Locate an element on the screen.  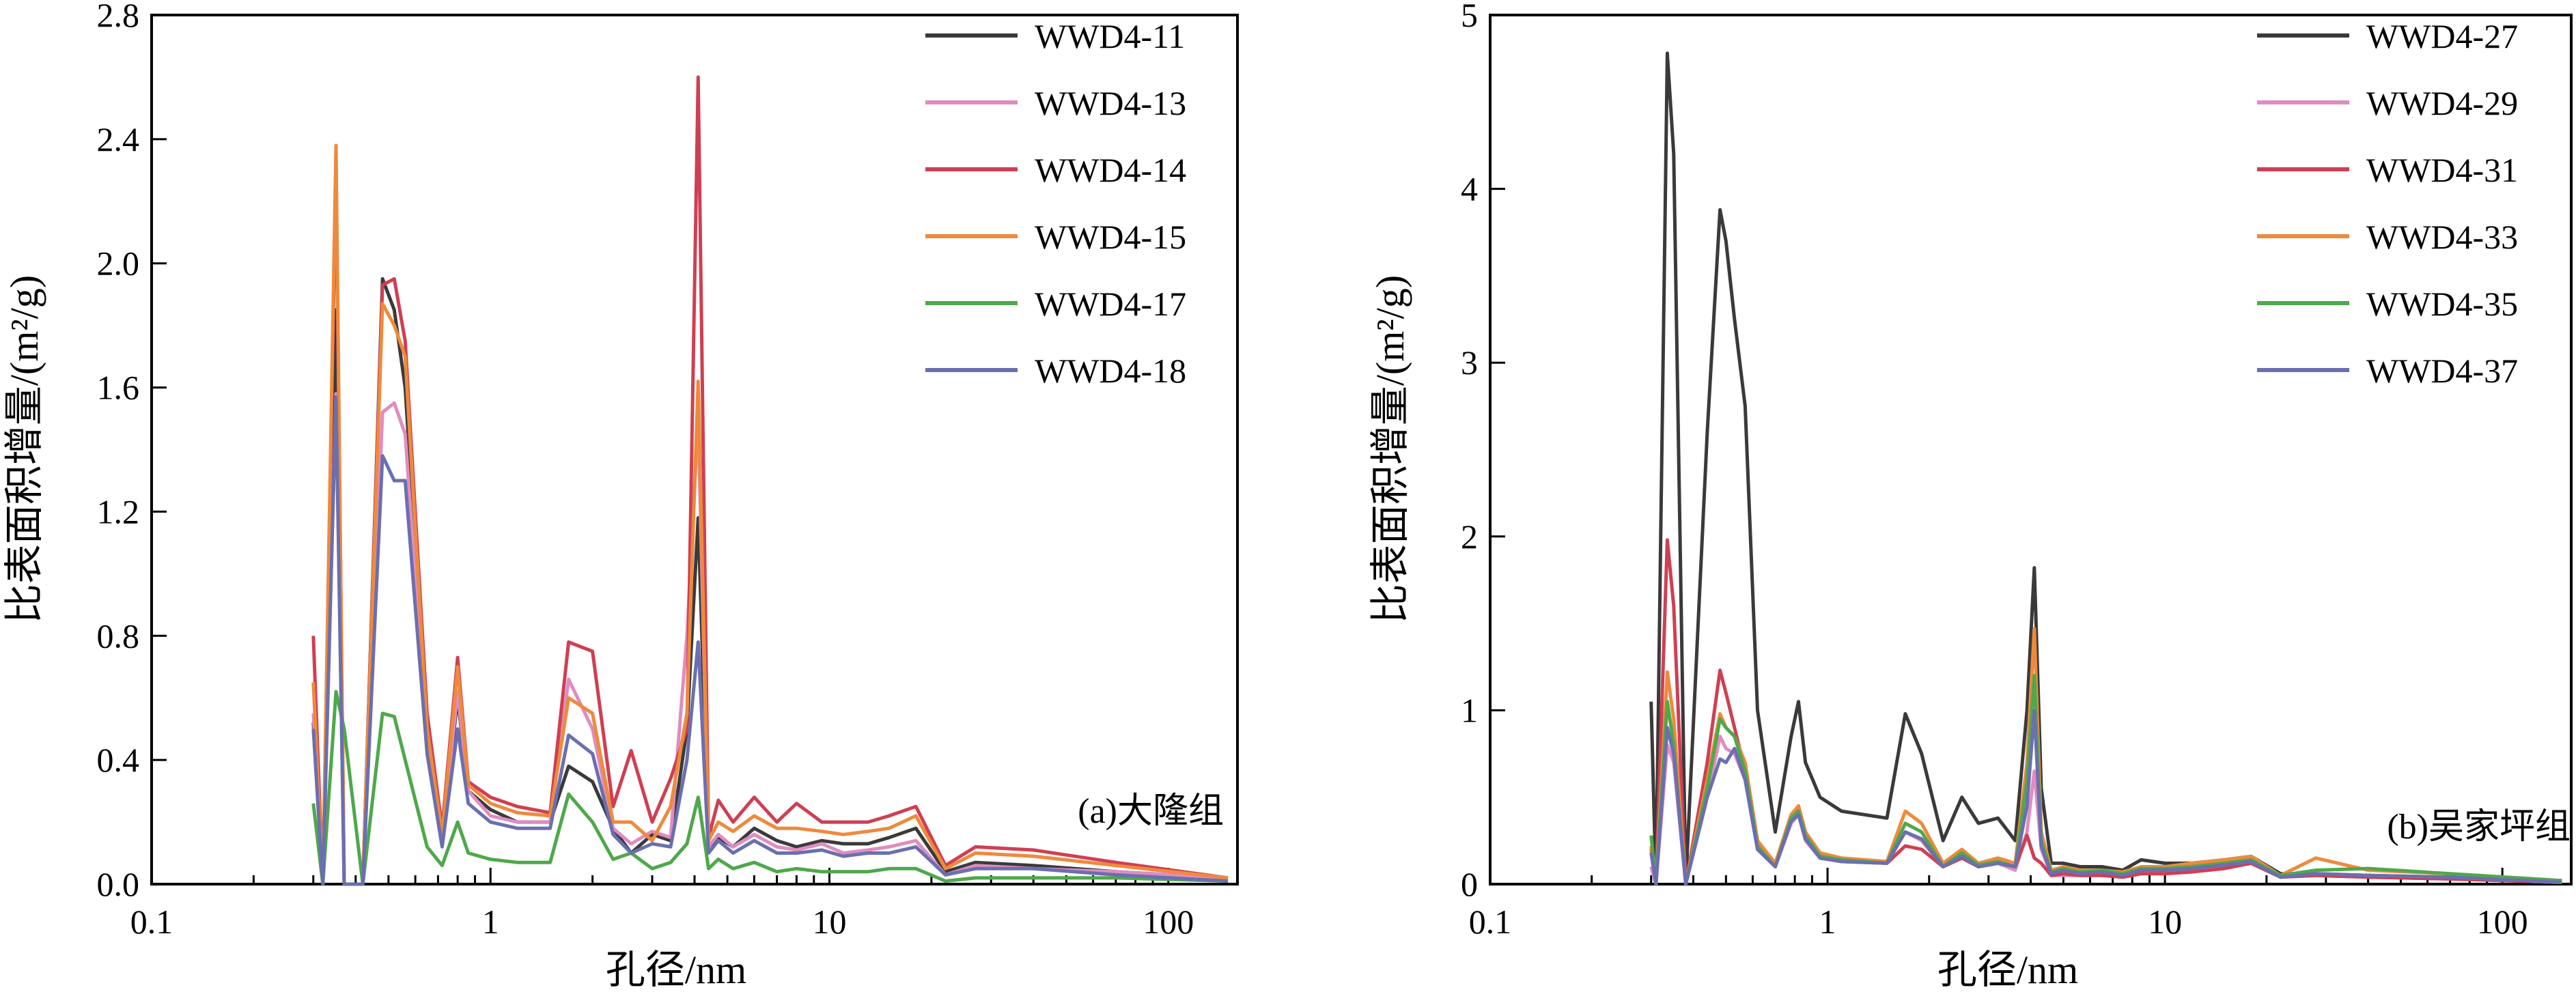
legend-label: WWD4-27 is located at coordinates (2442, 36).